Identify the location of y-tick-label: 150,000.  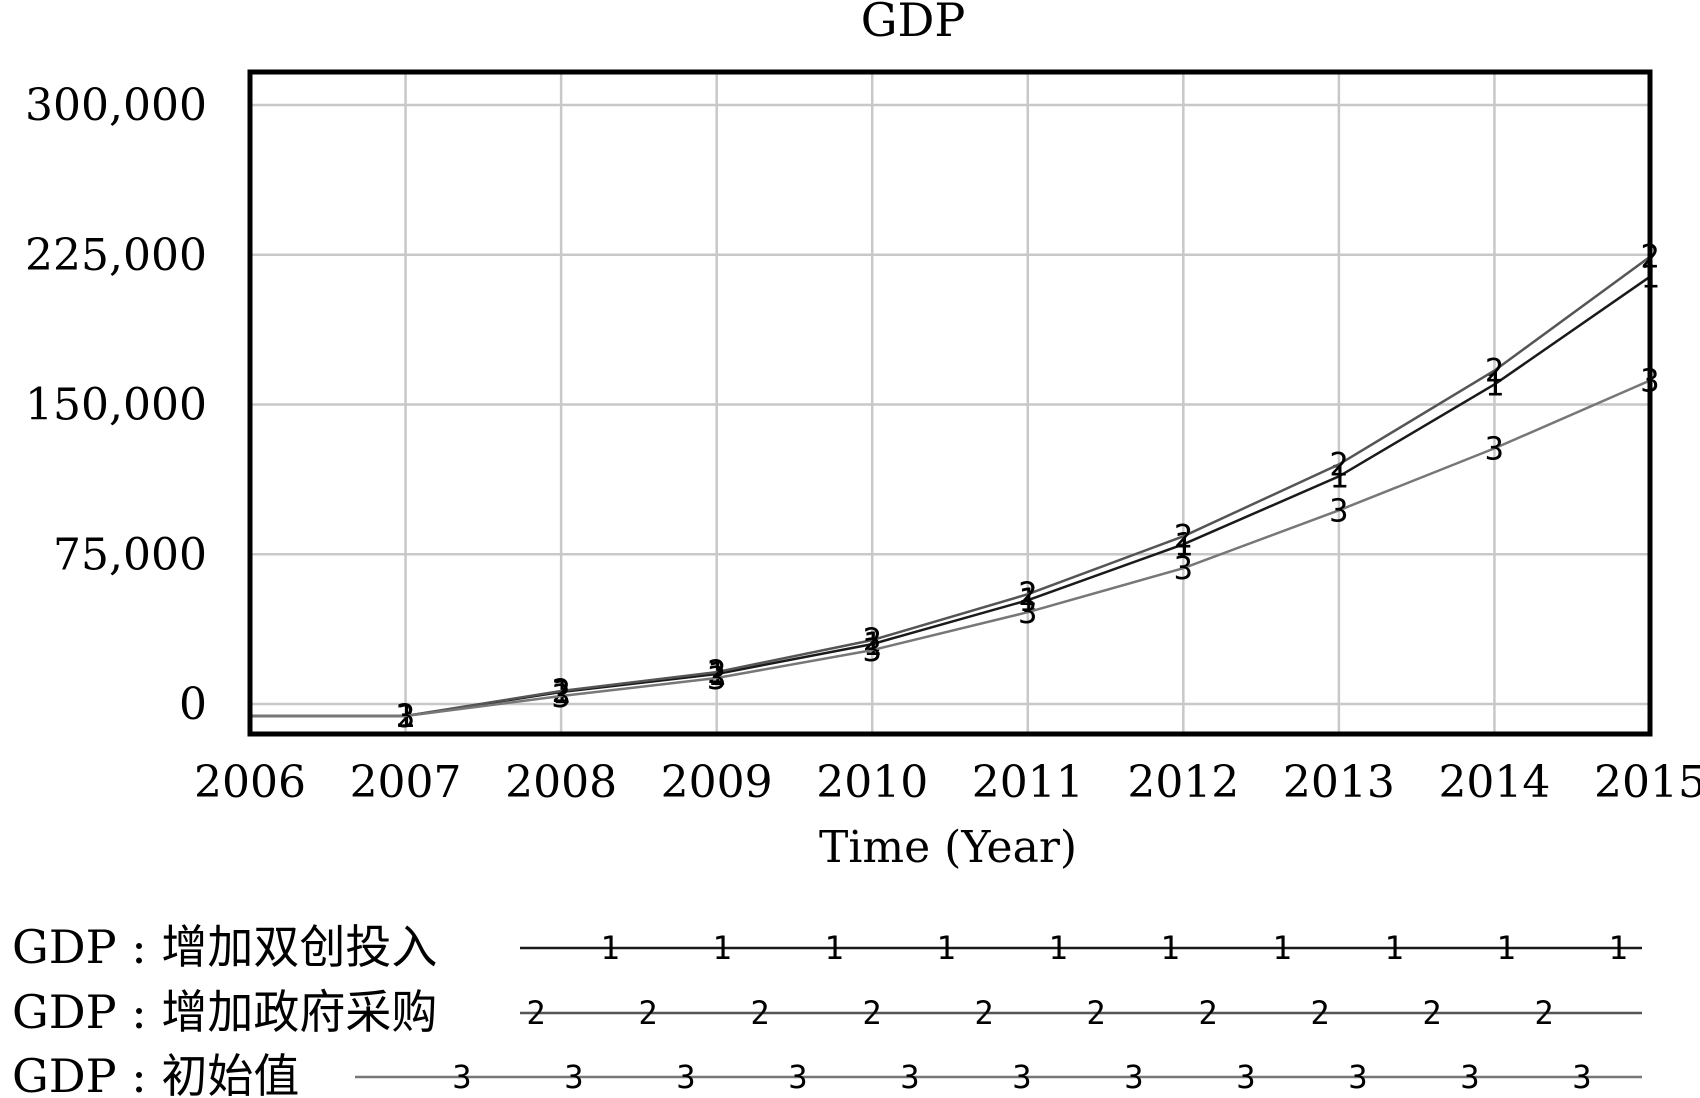
(116, 405).